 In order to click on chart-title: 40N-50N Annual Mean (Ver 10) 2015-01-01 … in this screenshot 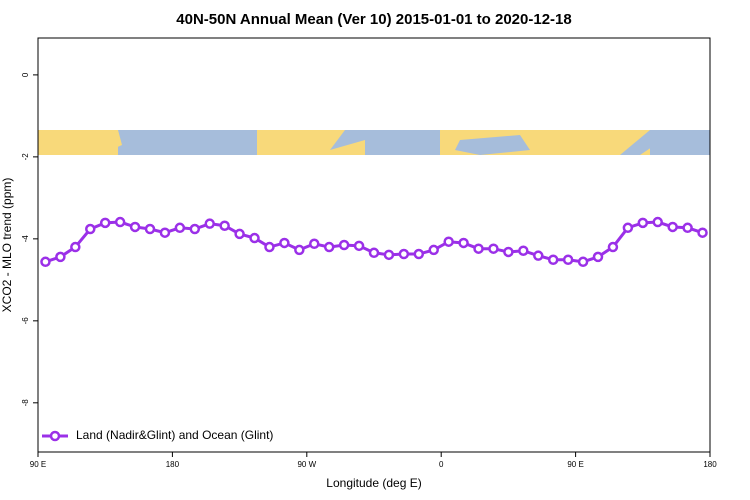, I will do `click(373, 19)`.